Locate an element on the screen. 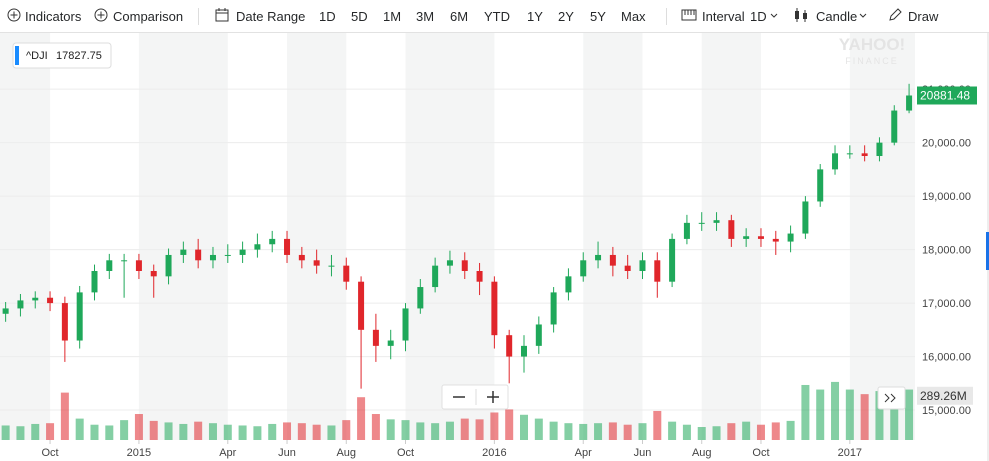 This screenshot has width=989, height=461. date-range-button: Date Range is located at coordinates (271, 16).